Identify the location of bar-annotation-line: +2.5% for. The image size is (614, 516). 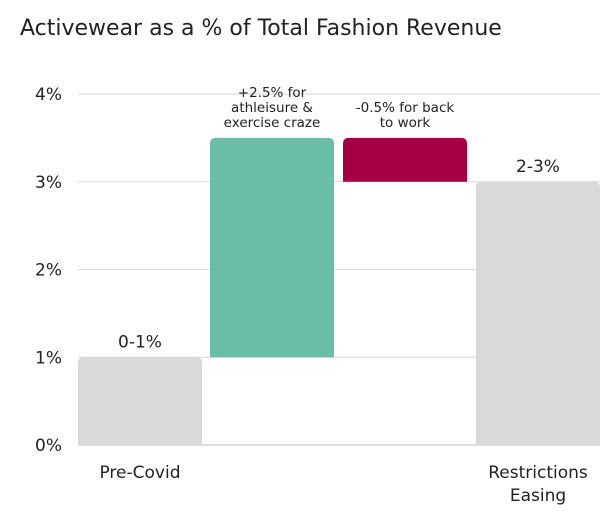
(272, 93).